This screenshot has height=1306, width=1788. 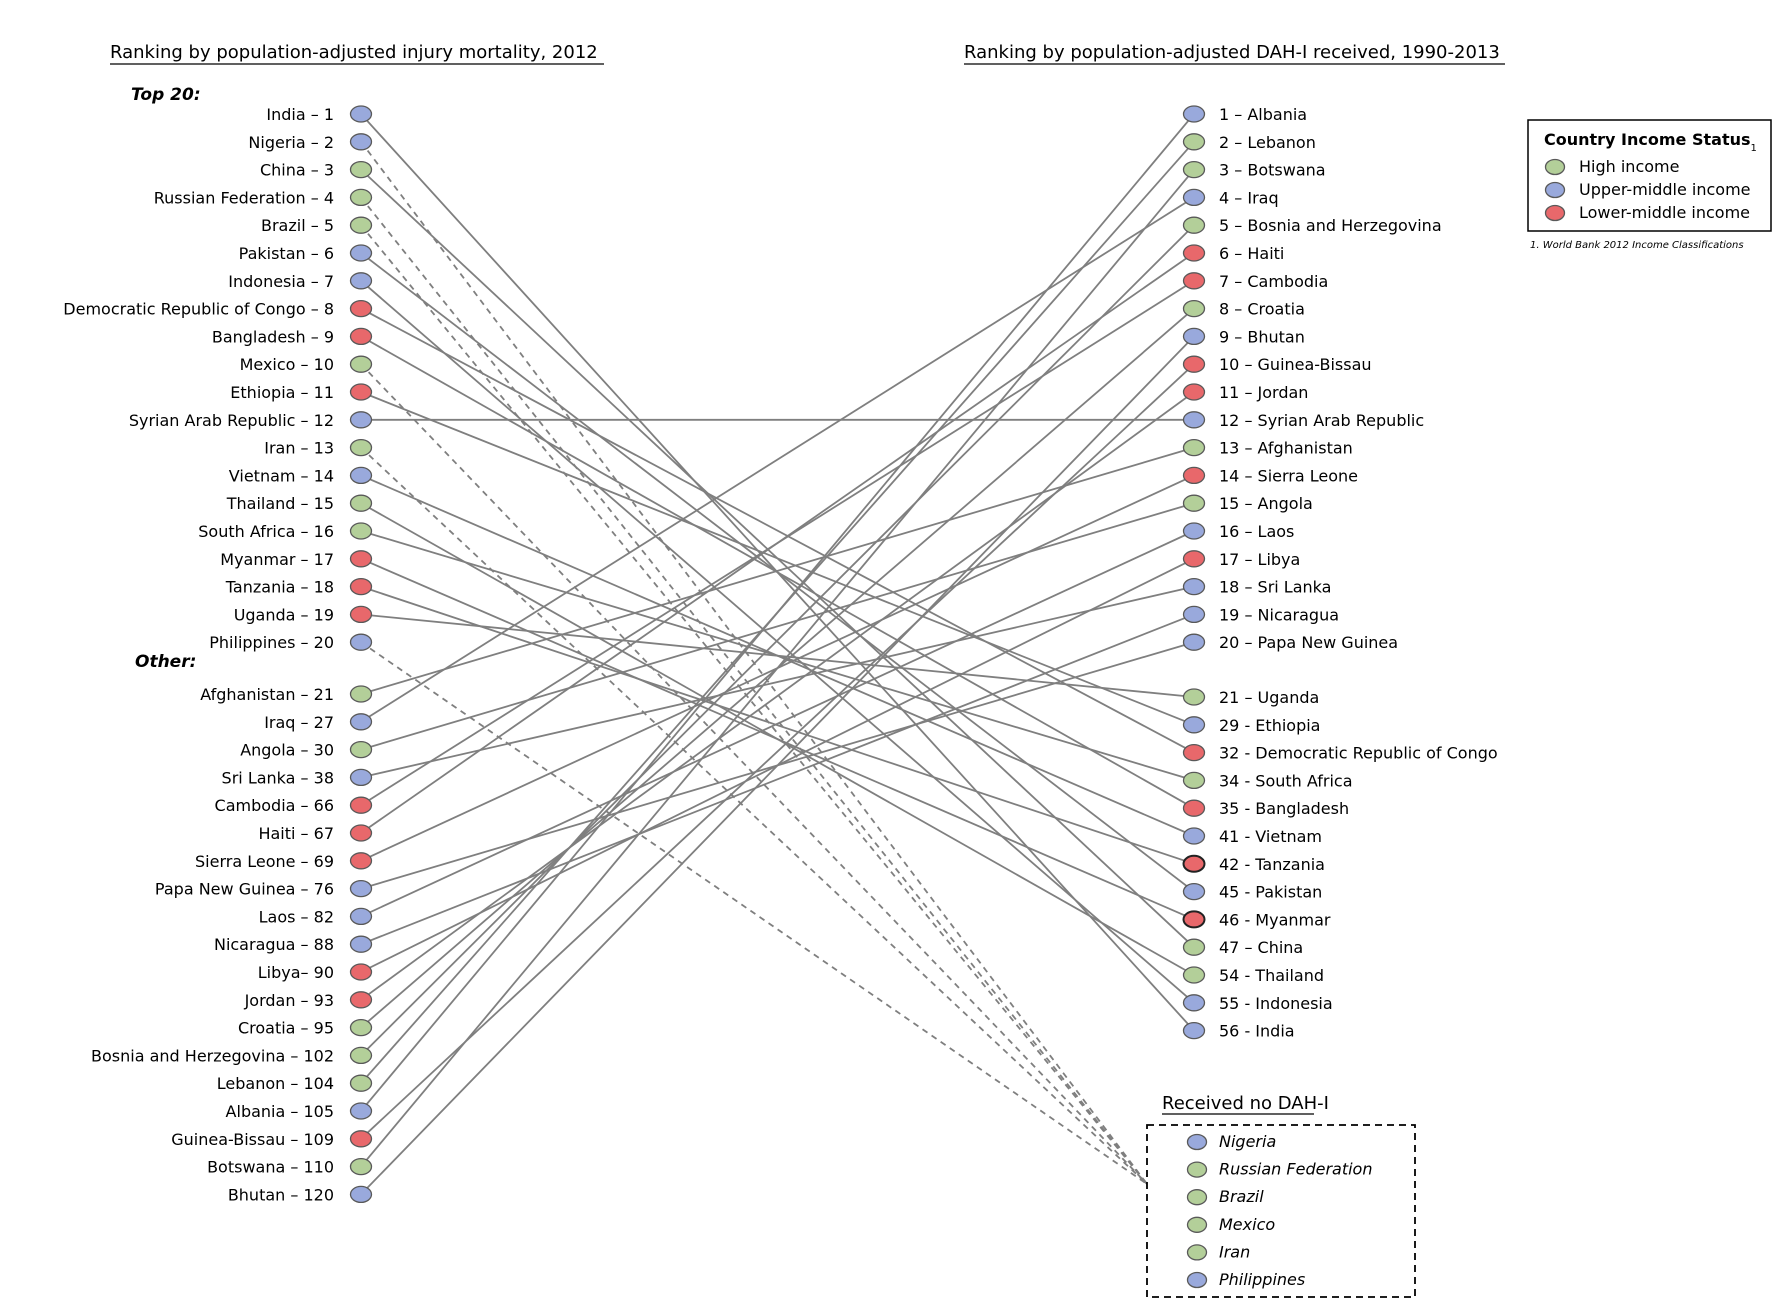 What do you see at coordinates (1262, 309) in the screenshot?
I see `right-label-rank-8: 8 – Croatia` at bounding box center [1262, 309].